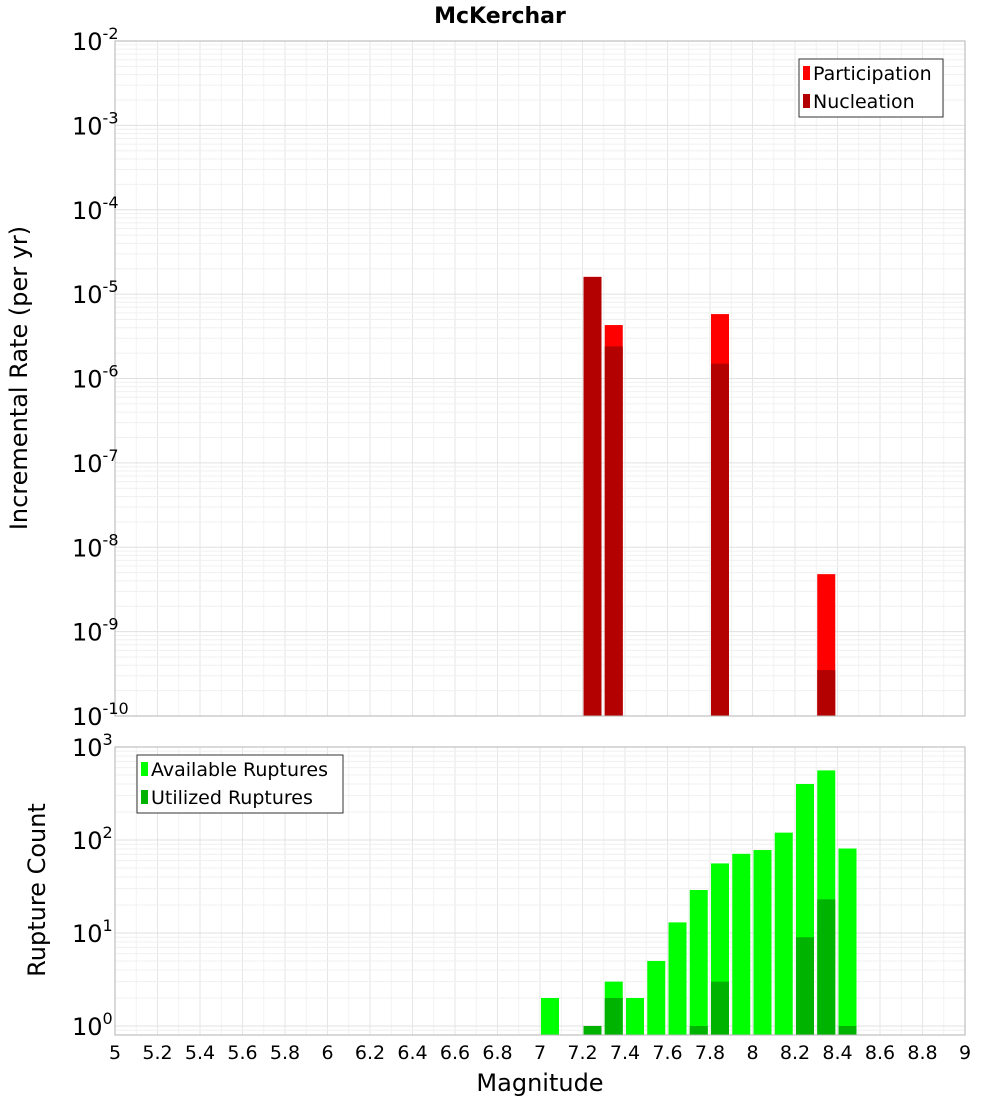  Describe the element at coordinates (92, 932) in the screenshot. I see `count-y-tick-label: 10¹` at that location.